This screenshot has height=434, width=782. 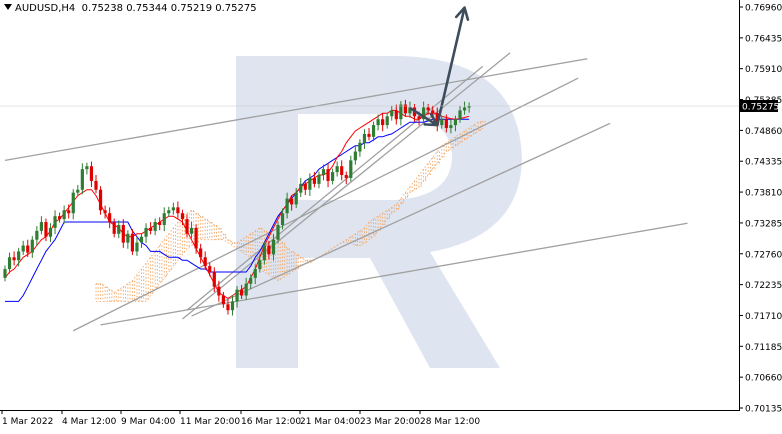 What do you see at coordinates (763, 379) in the screenshot?
I see `price-label: 0.70660` at bounding box center [763, 379].